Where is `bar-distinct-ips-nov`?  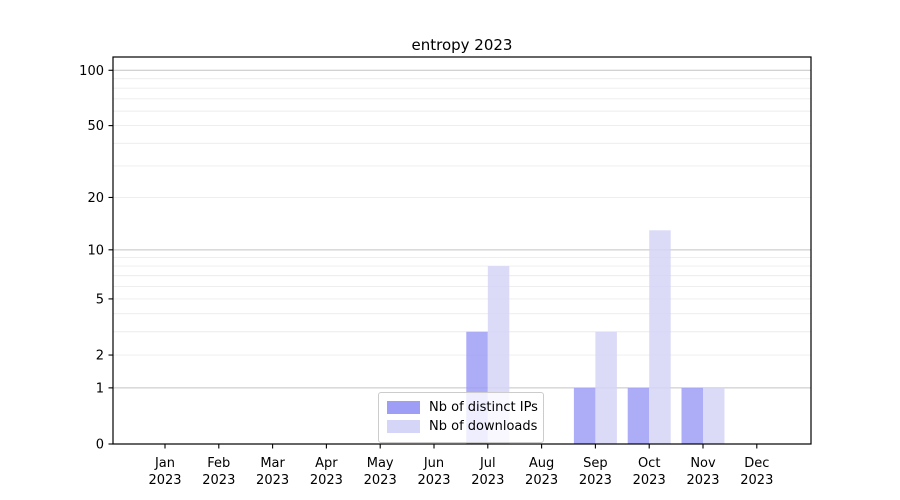 bar-distinct-ips-nov is located at coordinates (692, 415).